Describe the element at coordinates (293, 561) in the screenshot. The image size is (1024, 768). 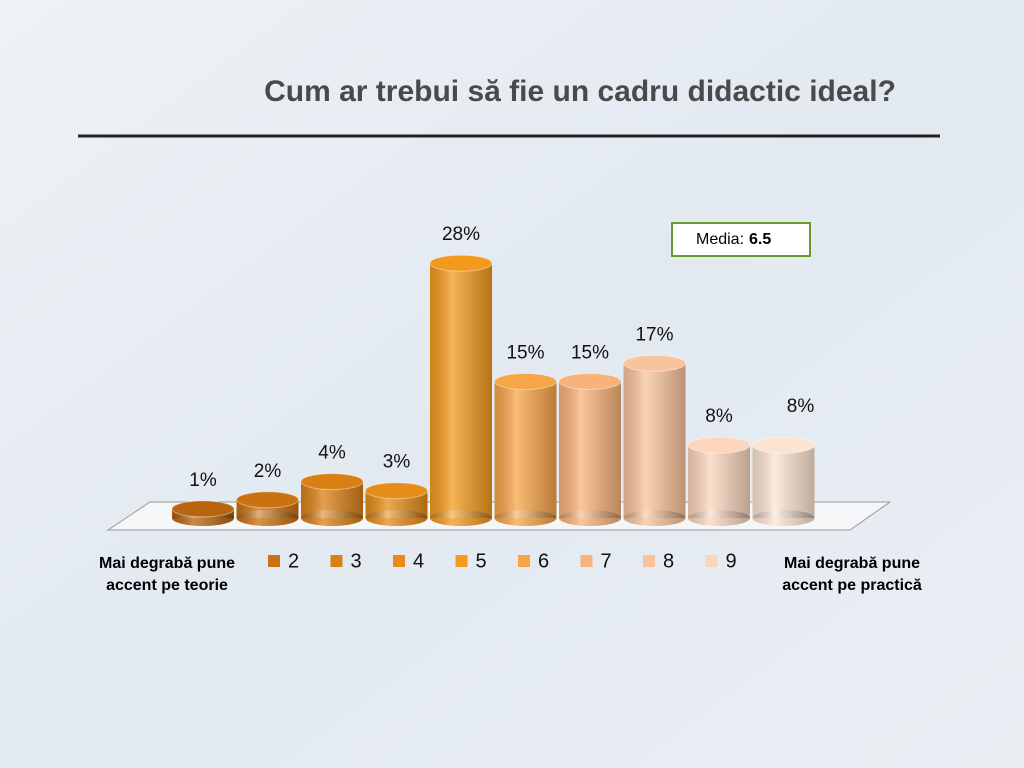
I see `legend-label: 2` at that location.